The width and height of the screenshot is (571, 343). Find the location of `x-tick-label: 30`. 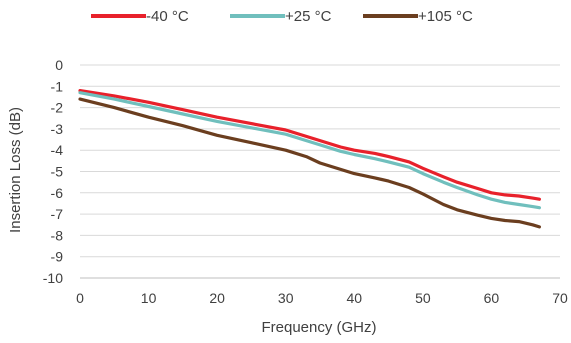

x-tick-label: 30 is located at coordinates (286, 298).